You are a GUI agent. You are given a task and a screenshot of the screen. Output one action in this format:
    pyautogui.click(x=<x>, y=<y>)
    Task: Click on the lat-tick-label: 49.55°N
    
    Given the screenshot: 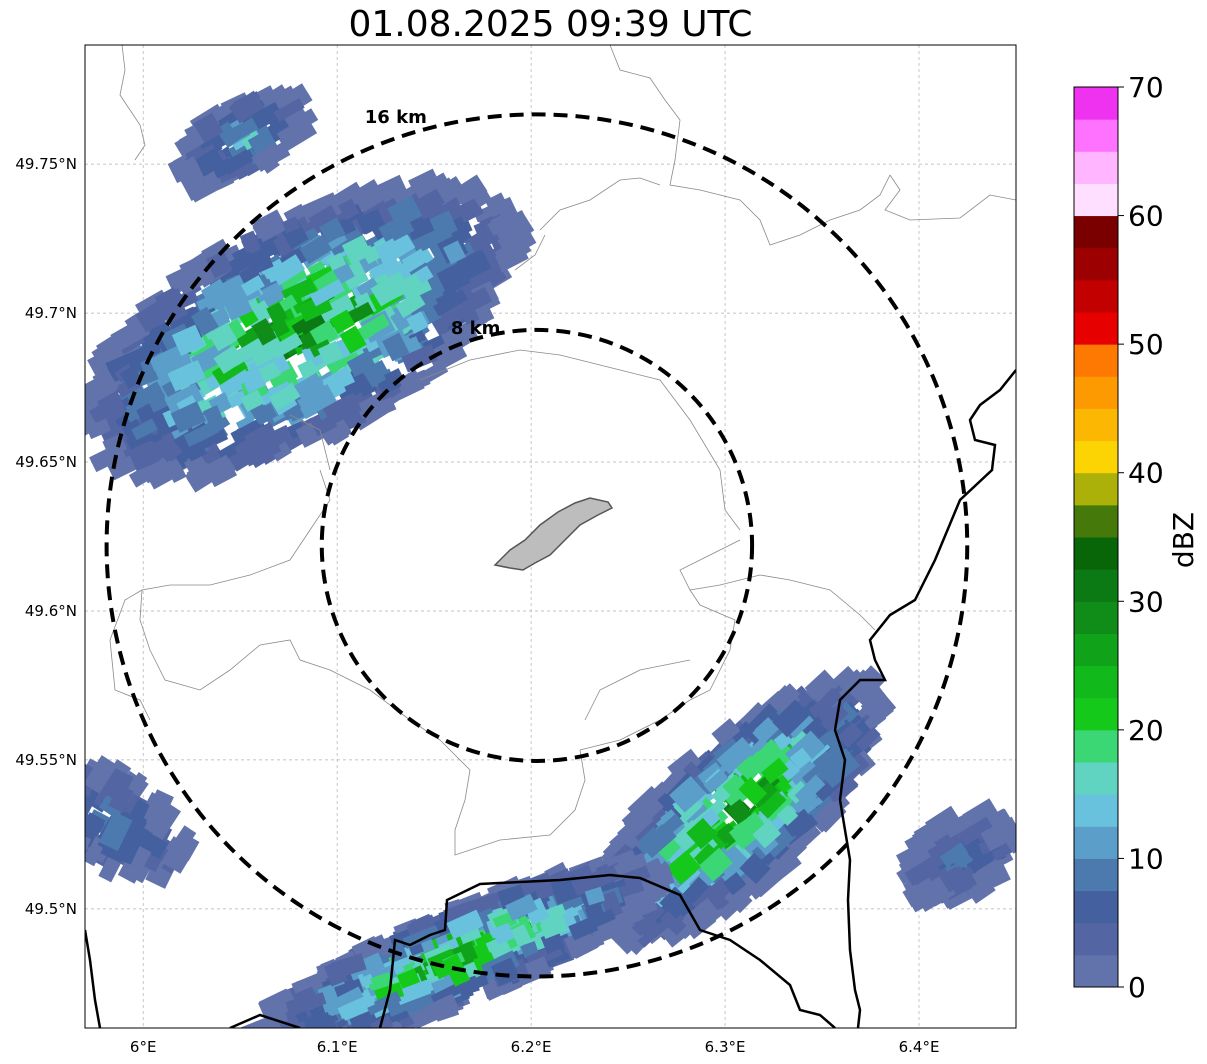 What is the action you would take?
    pyautogui.click(x=46, y=760)
    